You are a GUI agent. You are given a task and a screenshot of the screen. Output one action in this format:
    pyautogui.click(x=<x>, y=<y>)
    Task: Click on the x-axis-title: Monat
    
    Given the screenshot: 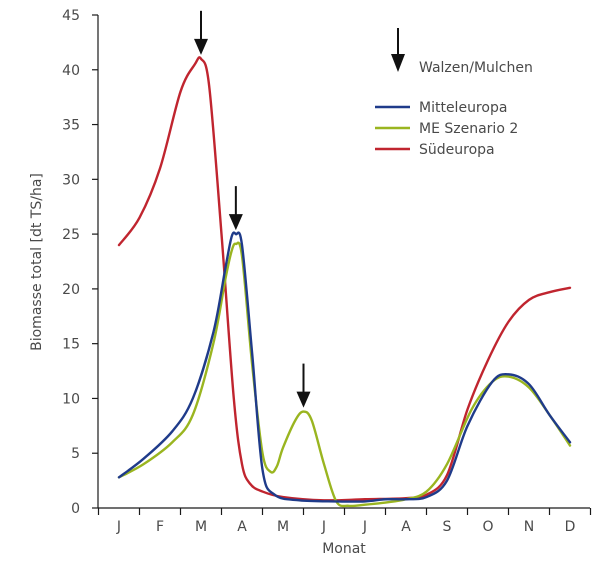 What is the action you would take?
    pyautogui.click(x=344, y=549)
    